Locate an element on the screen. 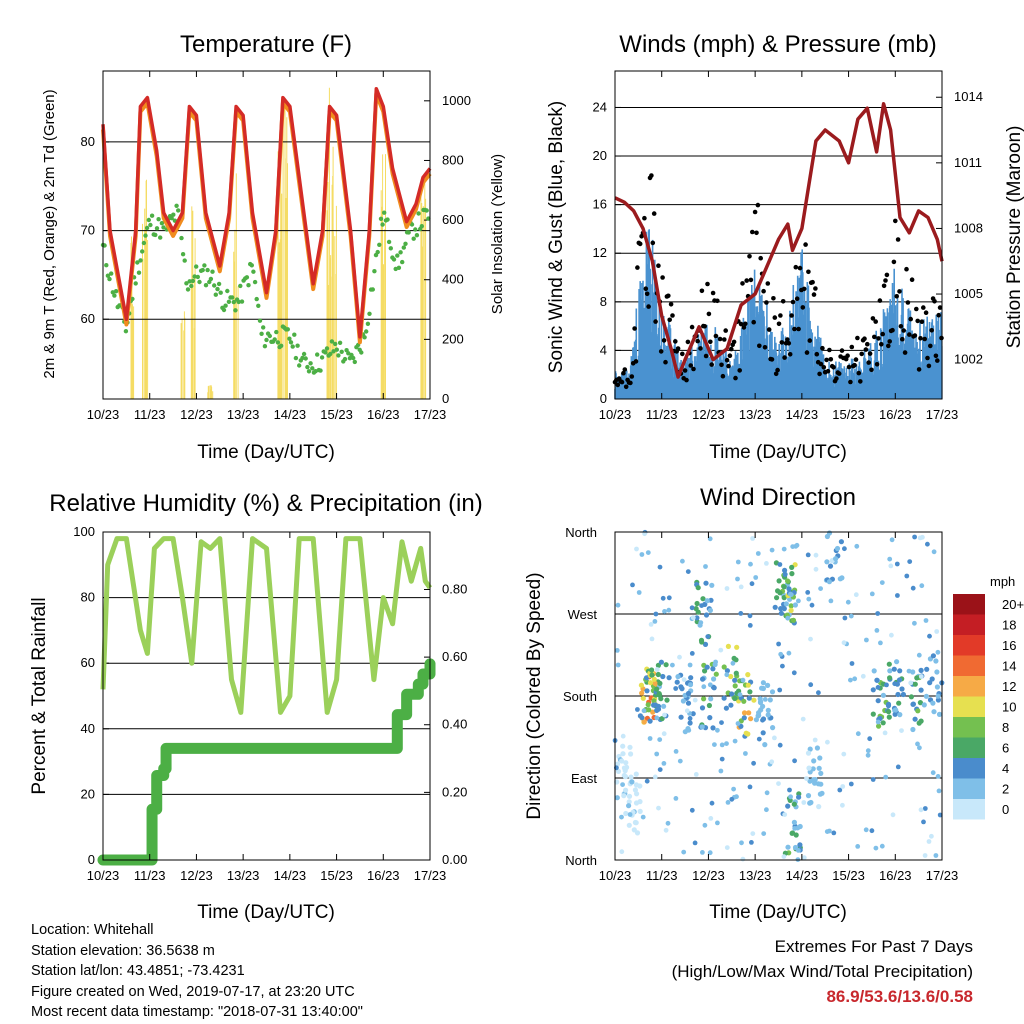 The image size is (1024, 1024). relative-humidity-series is located at coordinates (266, 625).